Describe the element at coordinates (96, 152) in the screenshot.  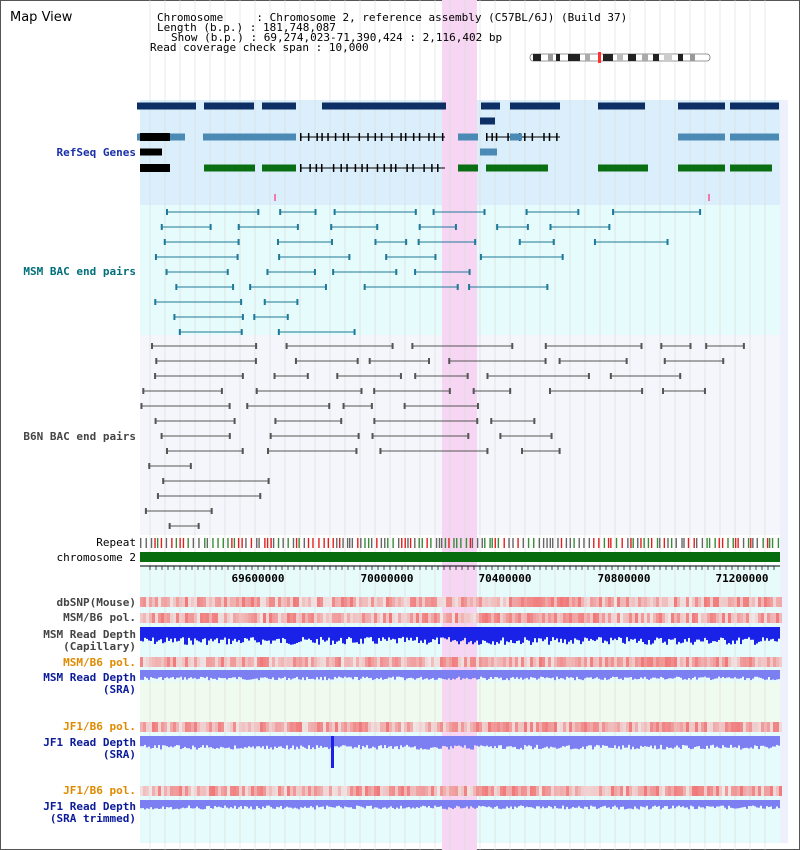
I see `track-label-refseq: RefSeq Genes` at that location.